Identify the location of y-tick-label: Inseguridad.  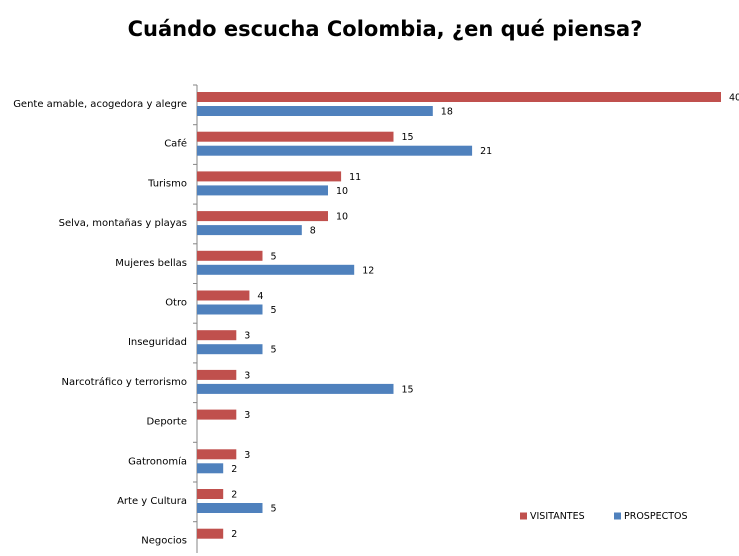
(157, 342).